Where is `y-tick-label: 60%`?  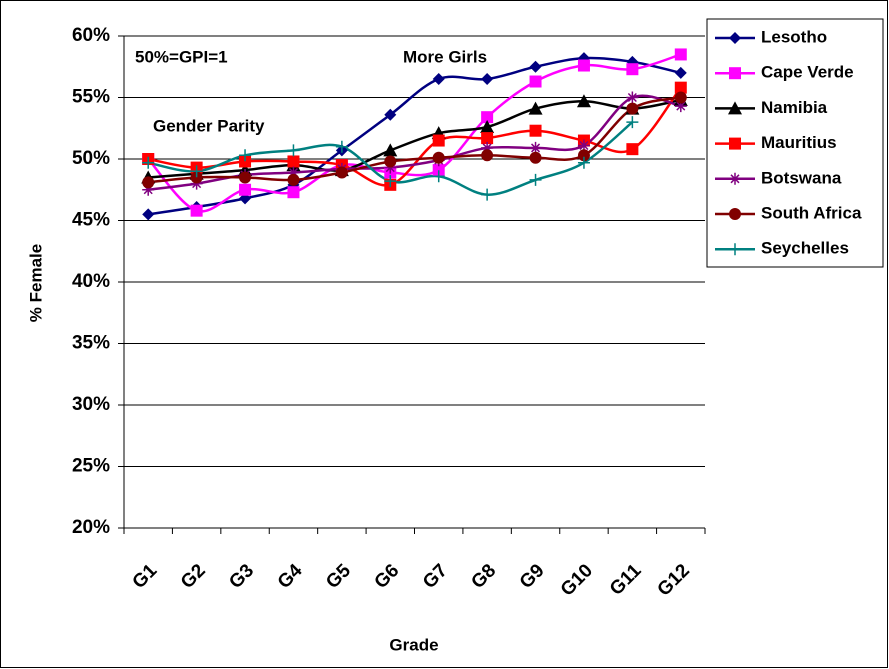 y-tick-label: 60% is located at coordinates (91, 35).